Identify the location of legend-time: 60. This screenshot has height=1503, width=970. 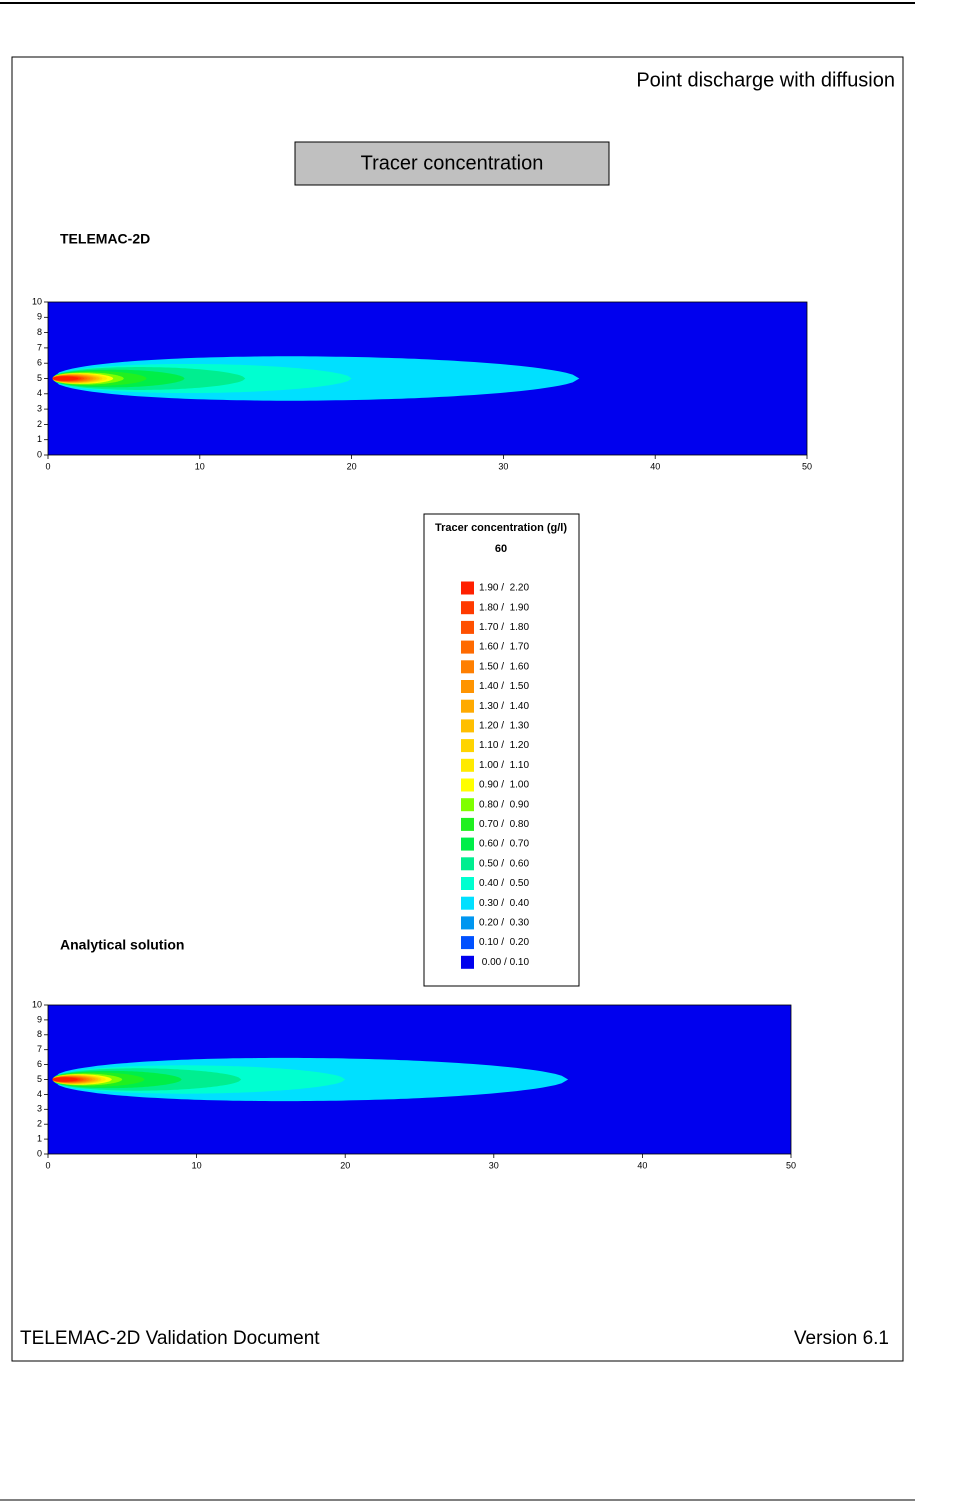
(501, 549).